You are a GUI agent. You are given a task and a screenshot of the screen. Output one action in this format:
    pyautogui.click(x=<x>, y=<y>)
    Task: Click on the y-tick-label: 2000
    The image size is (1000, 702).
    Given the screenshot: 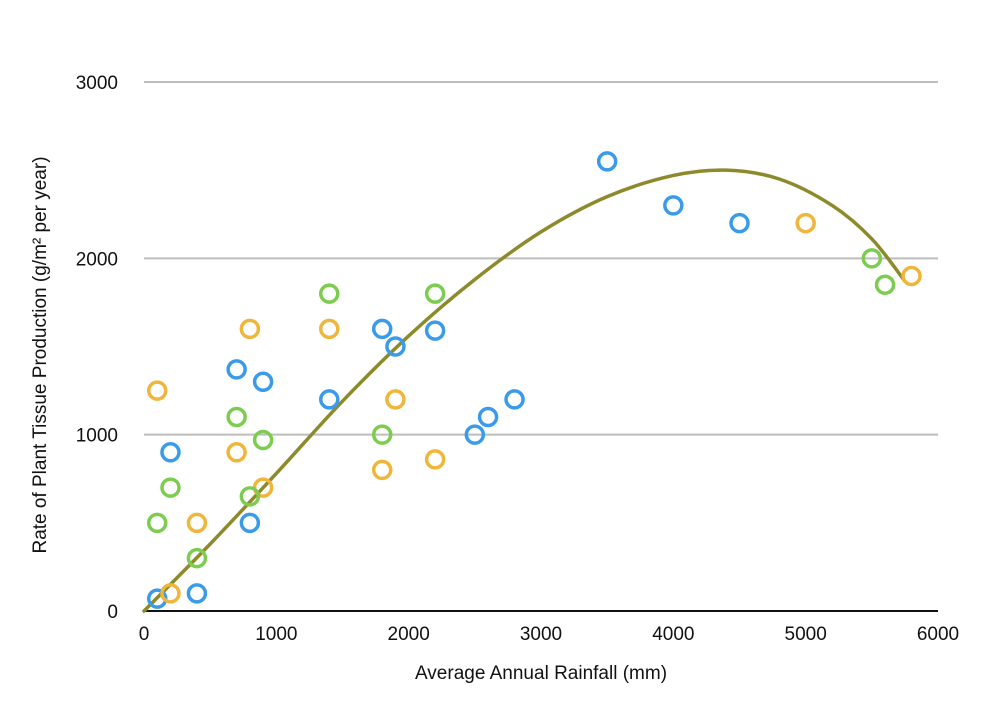 What is the action you would take?
    pyautogui.click(x=97, y=259)
    